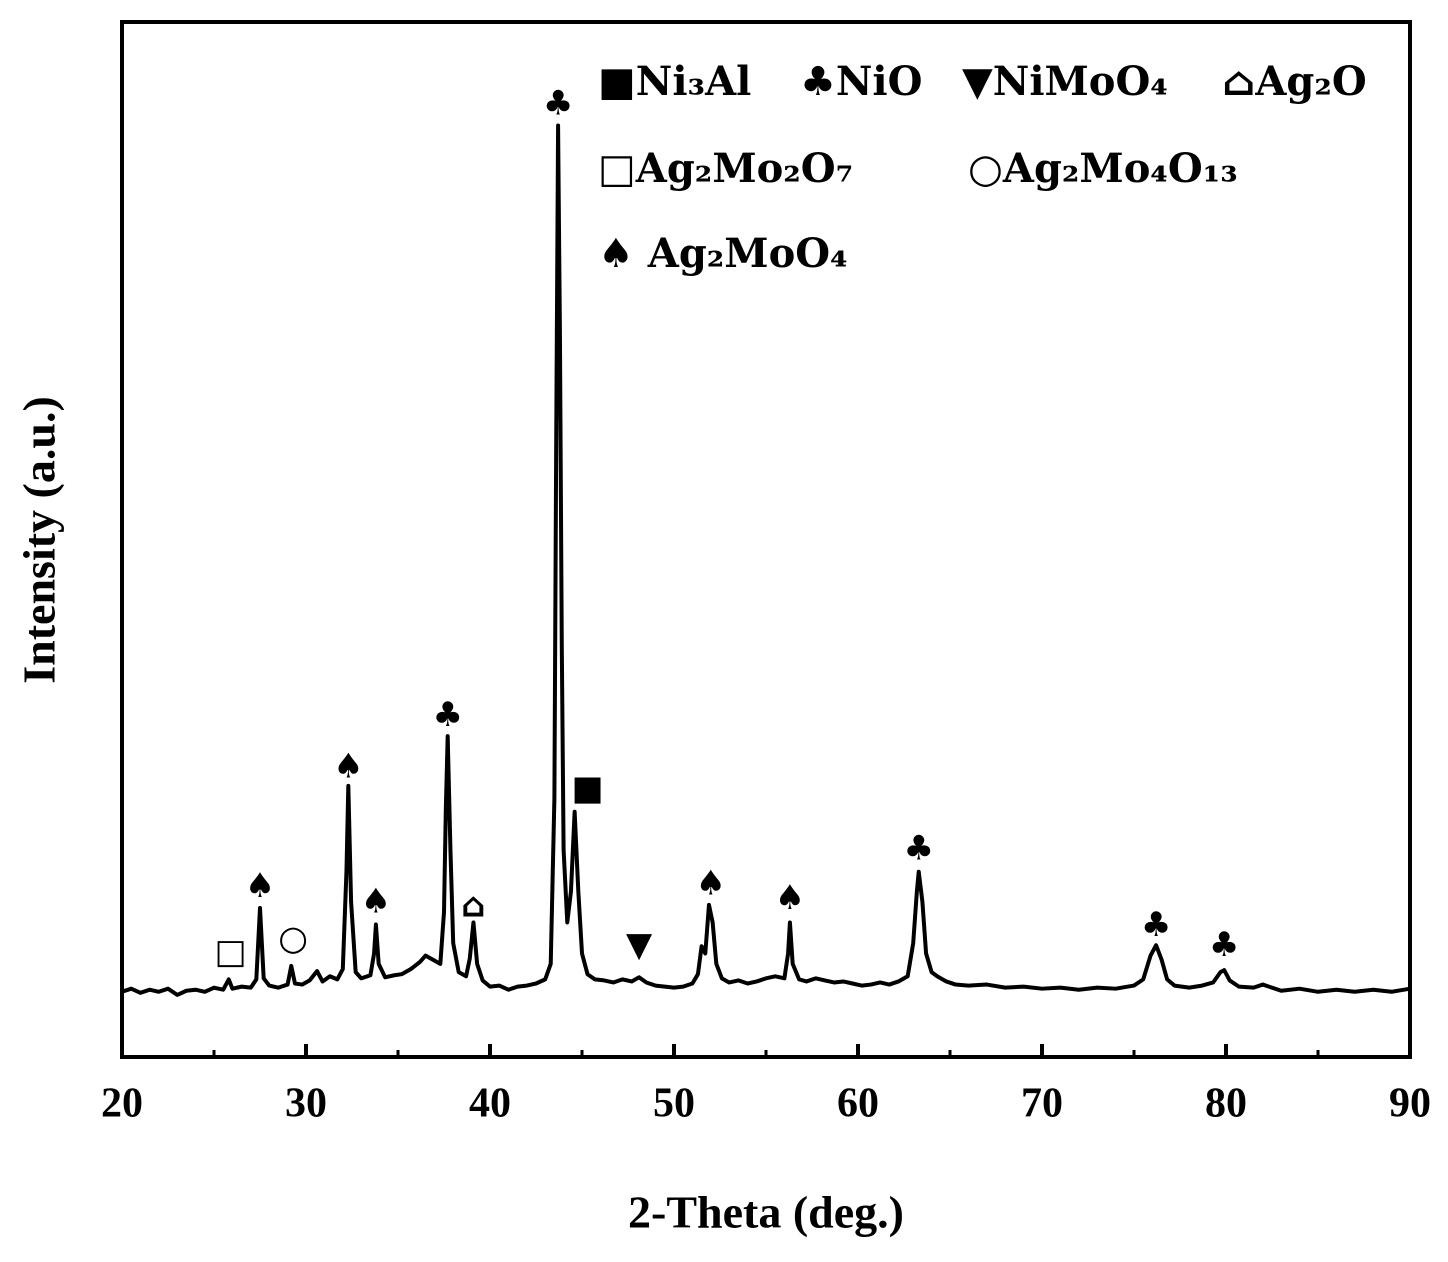 The width and height of the screenshot is (1448, 1262). What do you see at coordinates (1103, 168) in the screenshot?
I see `legend-entry: ○Ag₂Mo₄O₁₃` at bounding box center [1103, 168].